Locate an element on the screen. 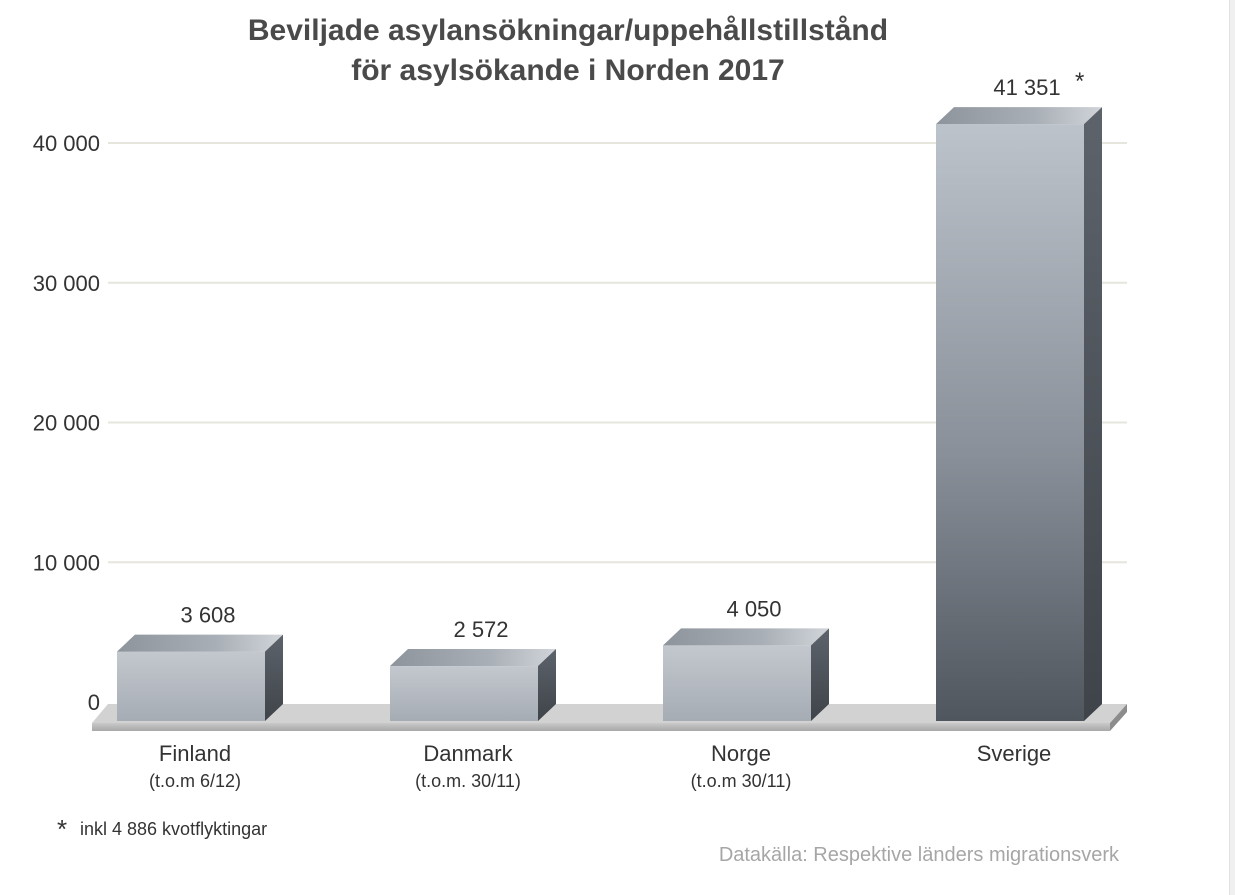 The height and width of the screenshot is (895, 1235). x-tick-note: (t.o.m 6/12) is located at coordinates (195, 781).